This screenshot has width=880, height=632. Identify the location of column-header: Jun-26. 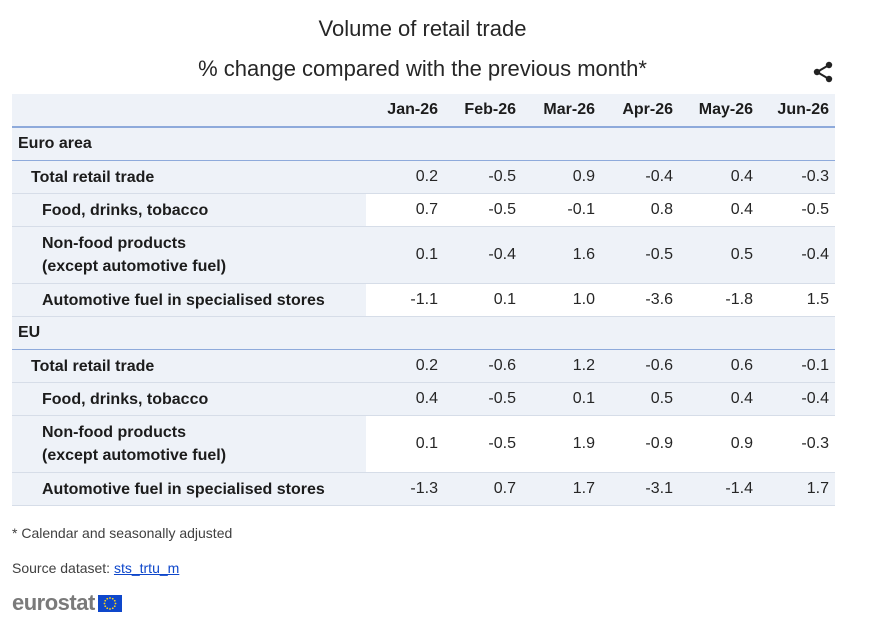
(797, 111).